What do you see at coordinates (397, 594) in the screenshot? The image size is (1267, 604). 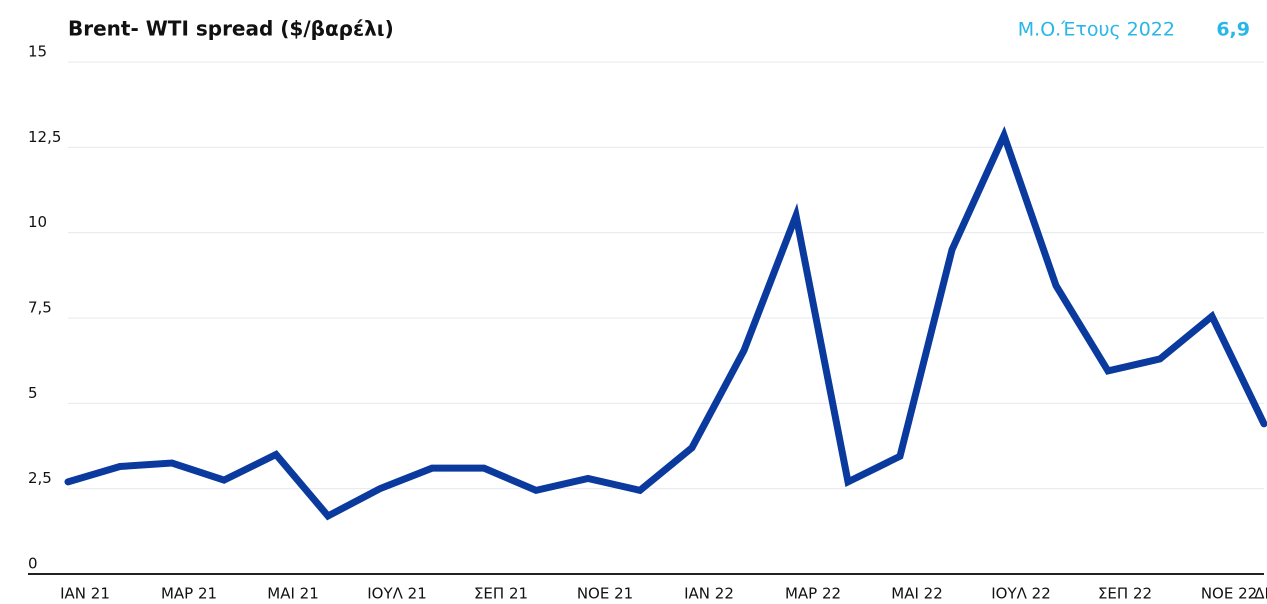 I see `x-tick-label: ΙΟΥΛ 21` at bounding box center [397, 594].